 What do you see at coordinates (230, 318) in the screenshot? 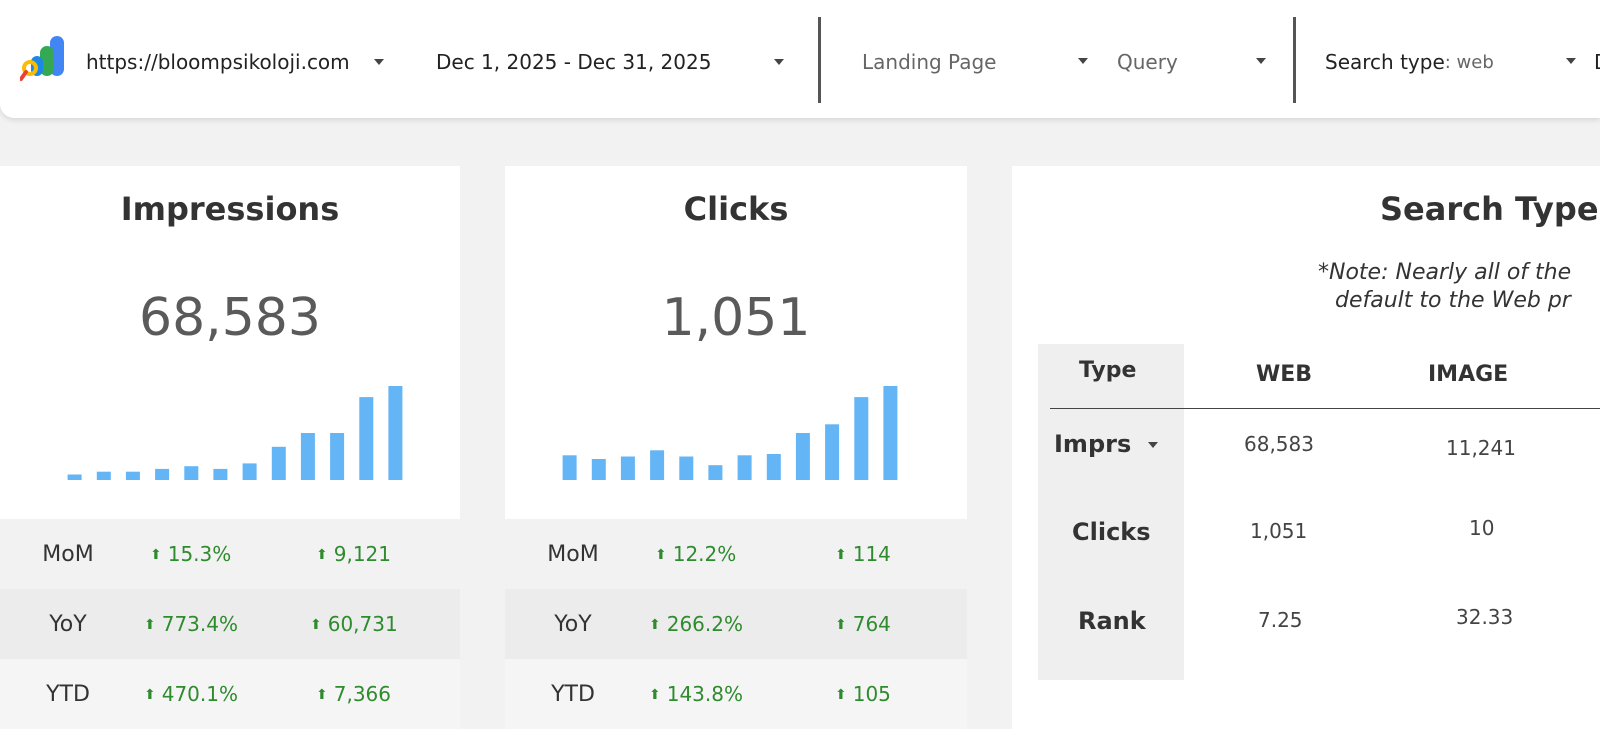
I see `impressions-total: 68,583` at bounding box center [230, 318].